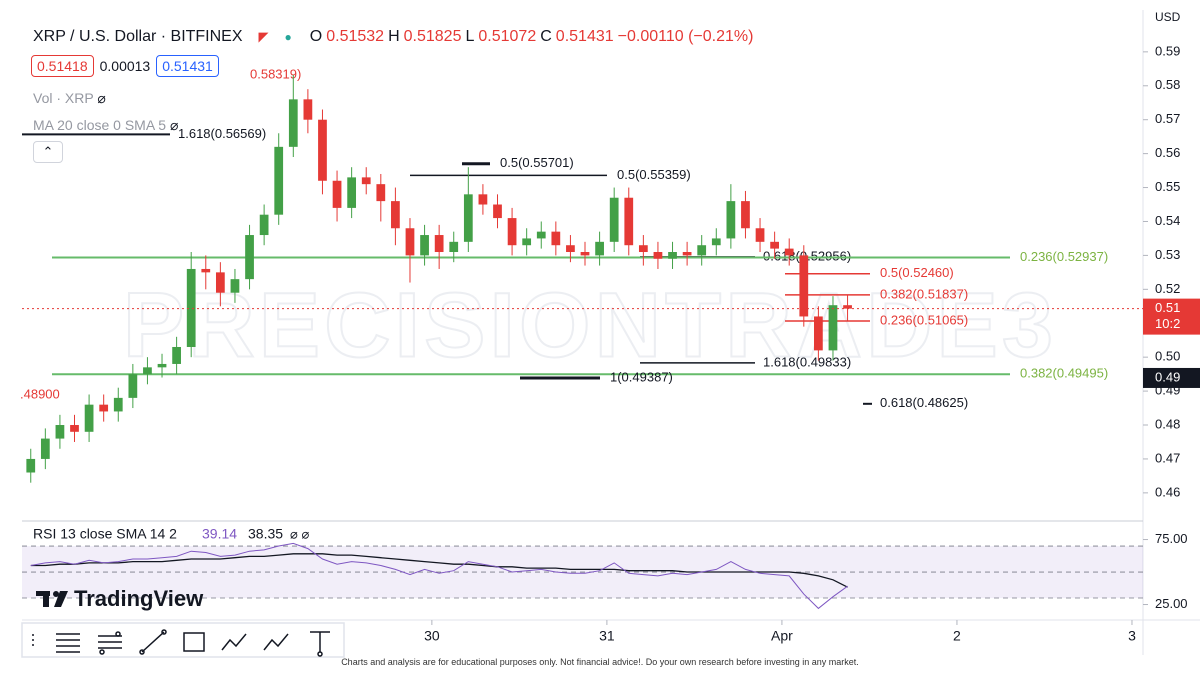 The image size is (1200, 675). I want to click on rsi-tick-label: 75.00, so click(1171, 538).